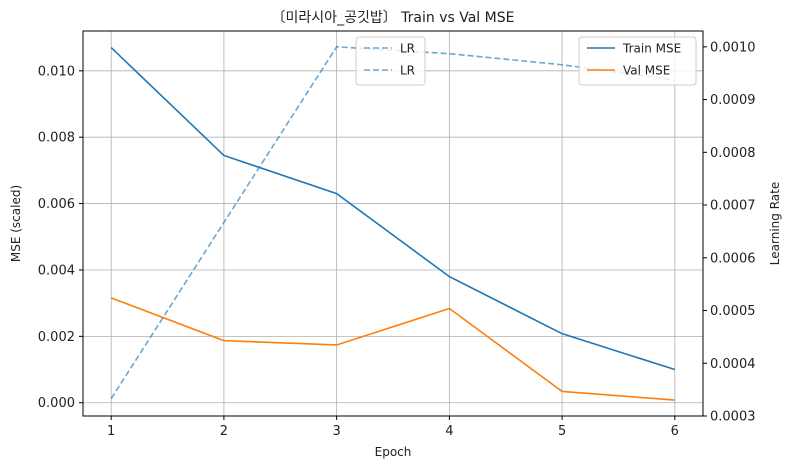  Describe the element at coordinates (56, 337) in the screenshot. I see `y-tick-label: 0.002` at that location.